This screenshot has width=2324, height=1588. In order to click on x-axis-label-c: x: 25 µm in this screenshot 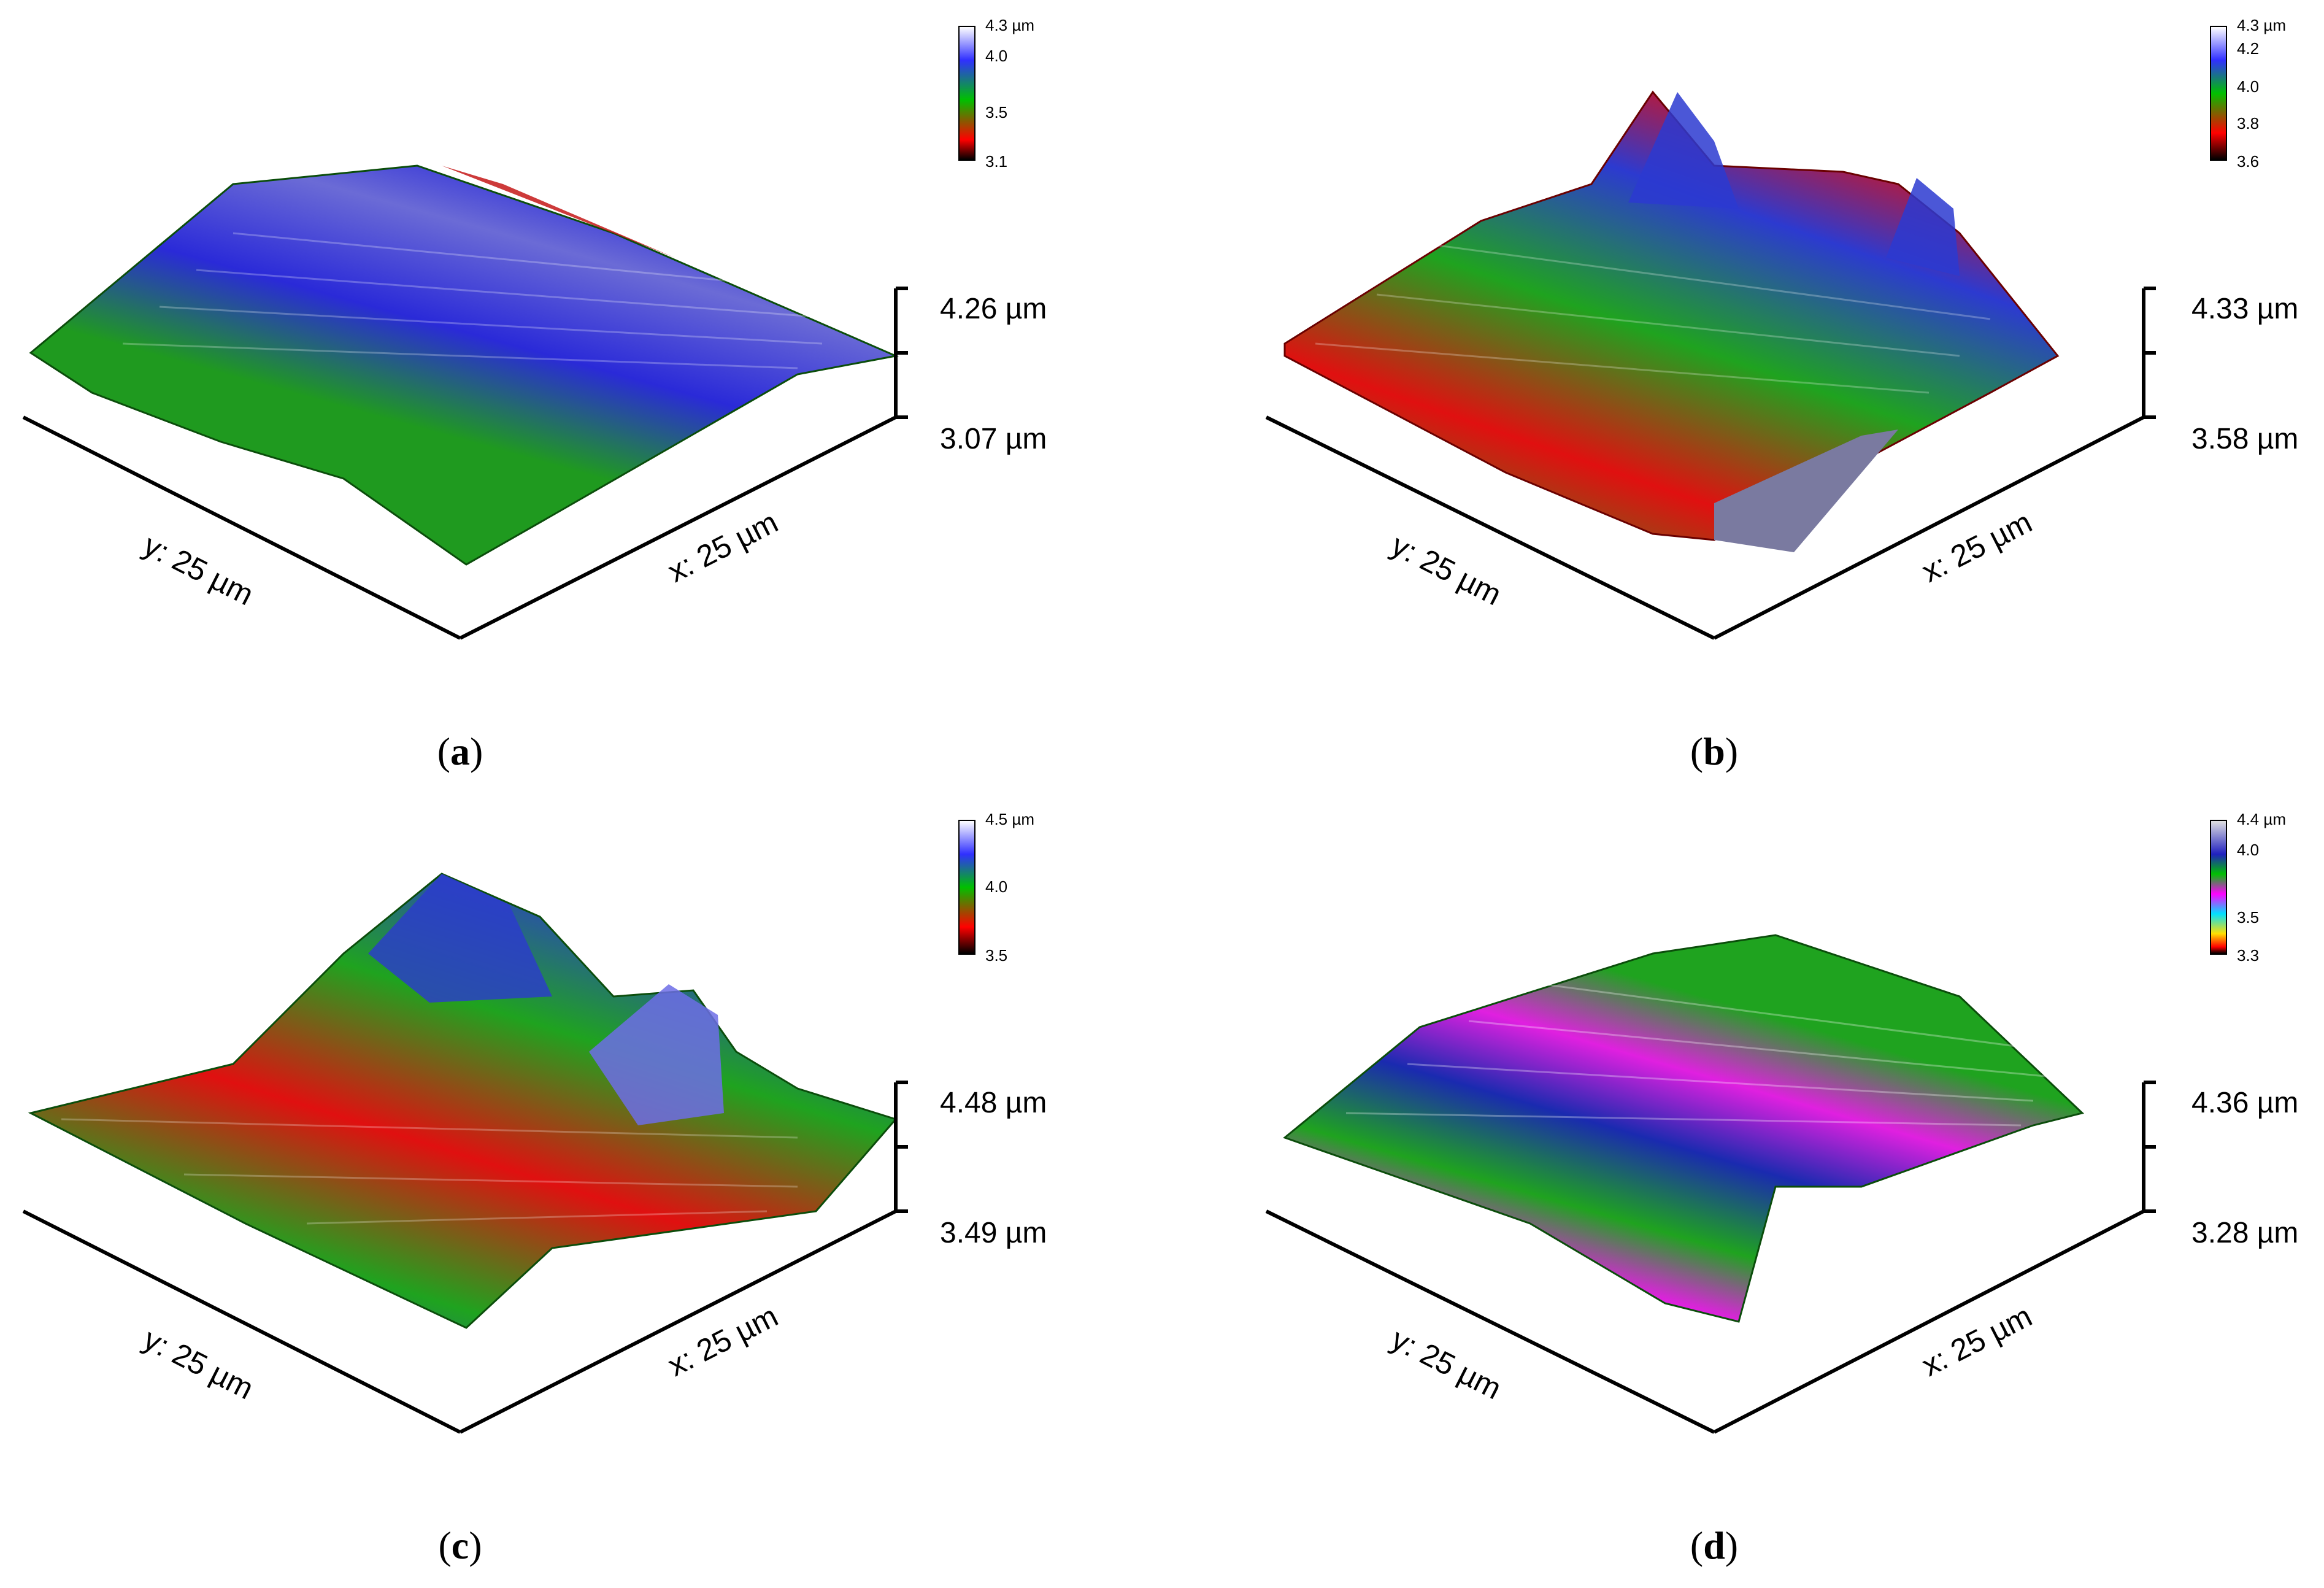, I will do `click(723, 1340)`.